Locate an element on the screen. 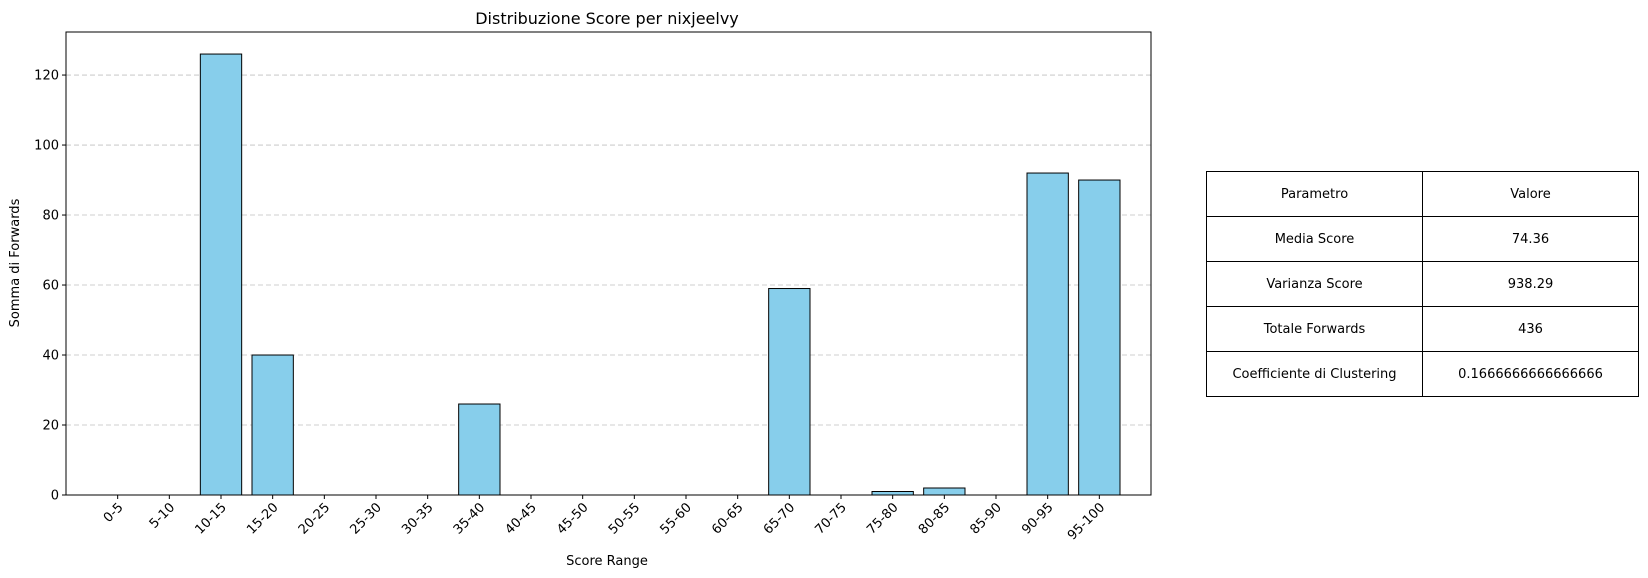 This screenshot has width=1648, height=578. x-tick-label: 35-40 is located at coordinates (469, 518).